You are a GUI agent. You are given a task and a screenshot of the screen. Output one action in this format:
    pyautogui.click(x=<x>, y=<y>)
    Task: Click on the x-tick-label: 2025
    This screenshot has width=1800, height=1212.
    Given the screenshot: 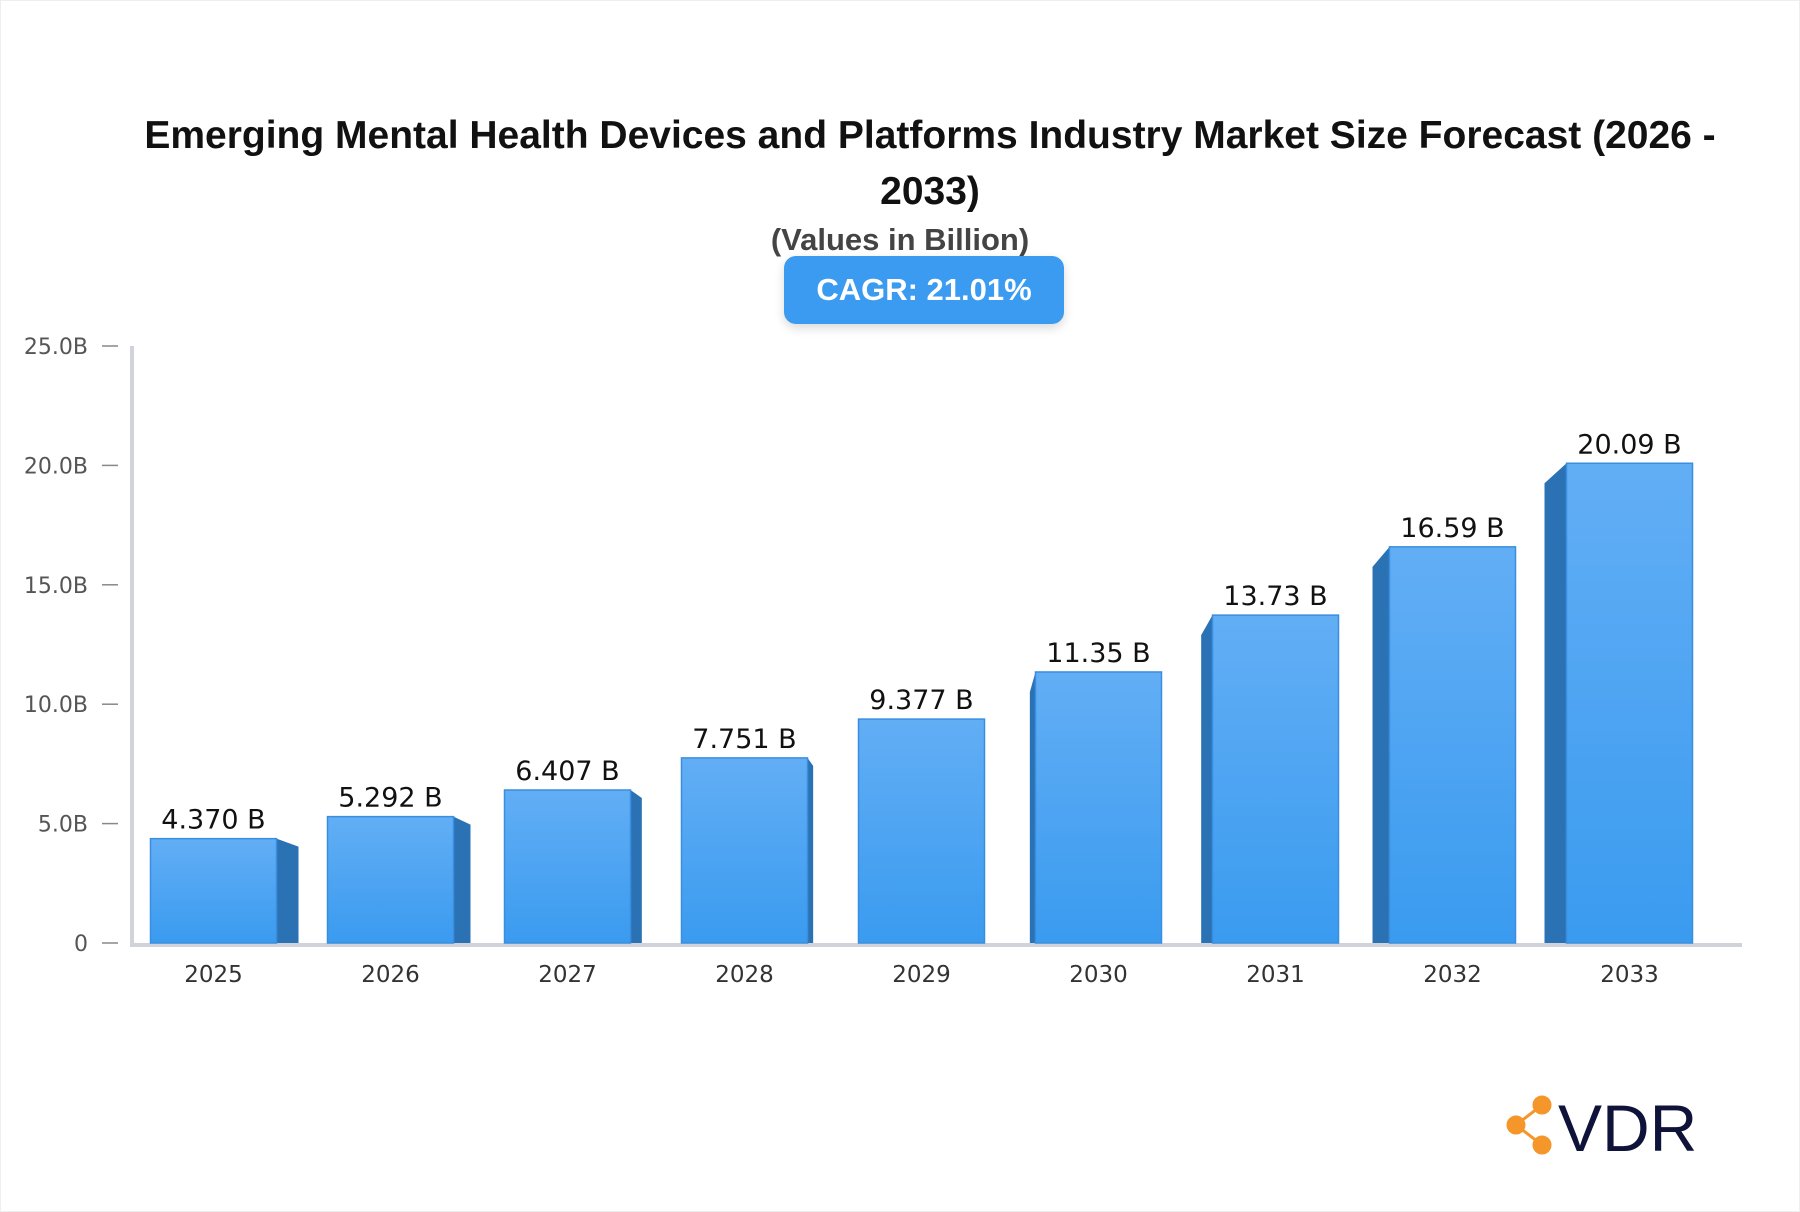 What is the action you would take?
    pyautogui.click(x=213, y=975)
    